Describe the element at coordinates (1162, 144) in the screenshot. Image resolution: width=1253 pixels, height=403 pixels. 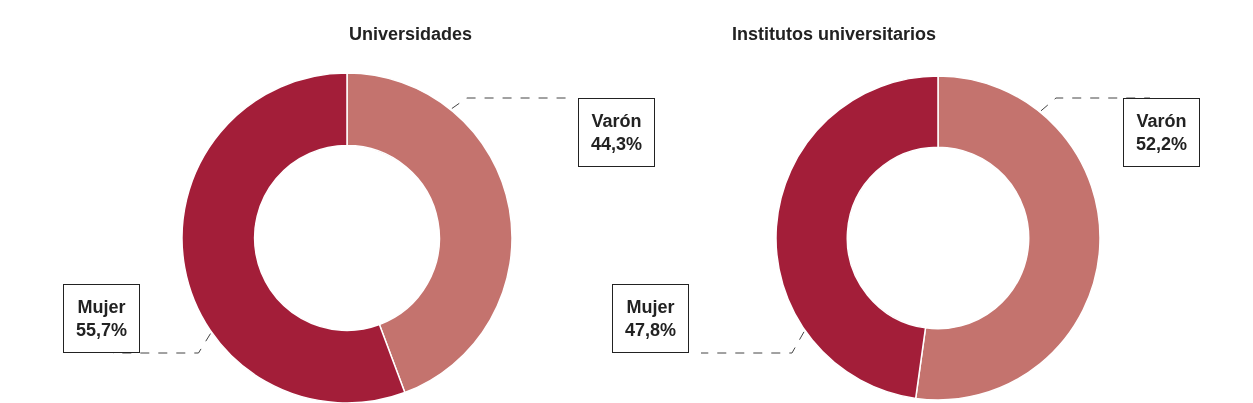
I see `data-label: 52,2%` at that location.